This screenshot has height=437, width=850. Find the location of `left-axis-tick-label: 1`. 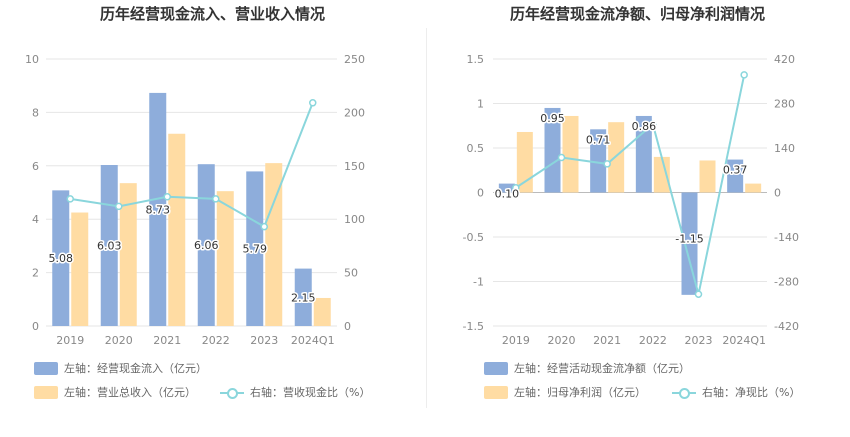

left-axis-tick-label: 1 is located at coordinates (480, 104).